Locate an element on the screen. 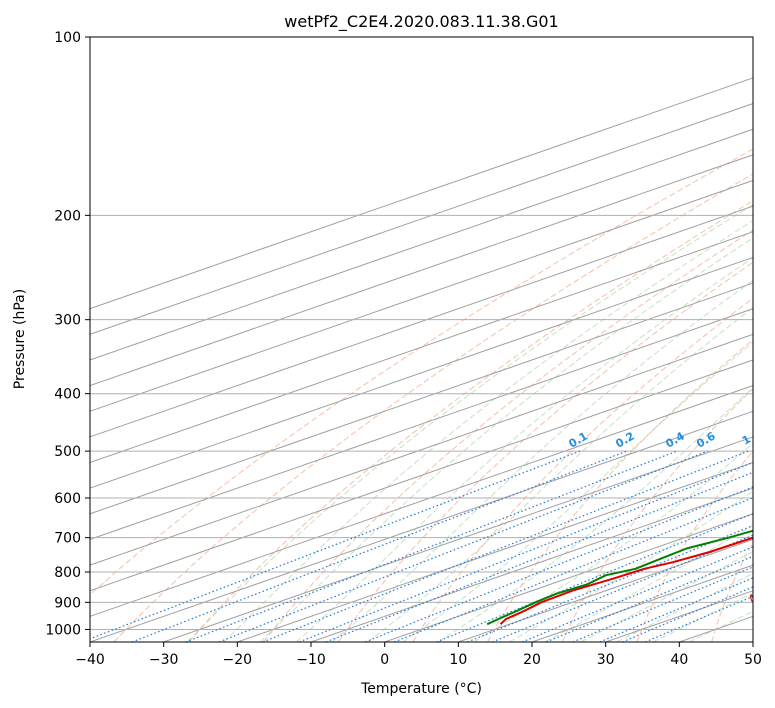  sounding-profiles is located at coordinates (619, 577).